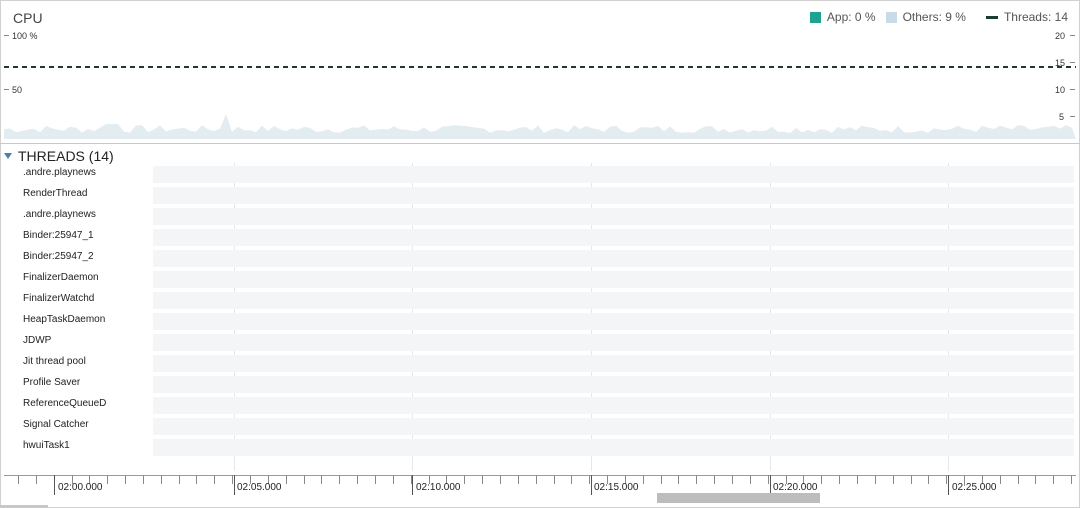  What do you see at coordinates (851, 17) in the screenshot?
I see `app-legend-label: App: 0 %` at bounding box center [851, 17].